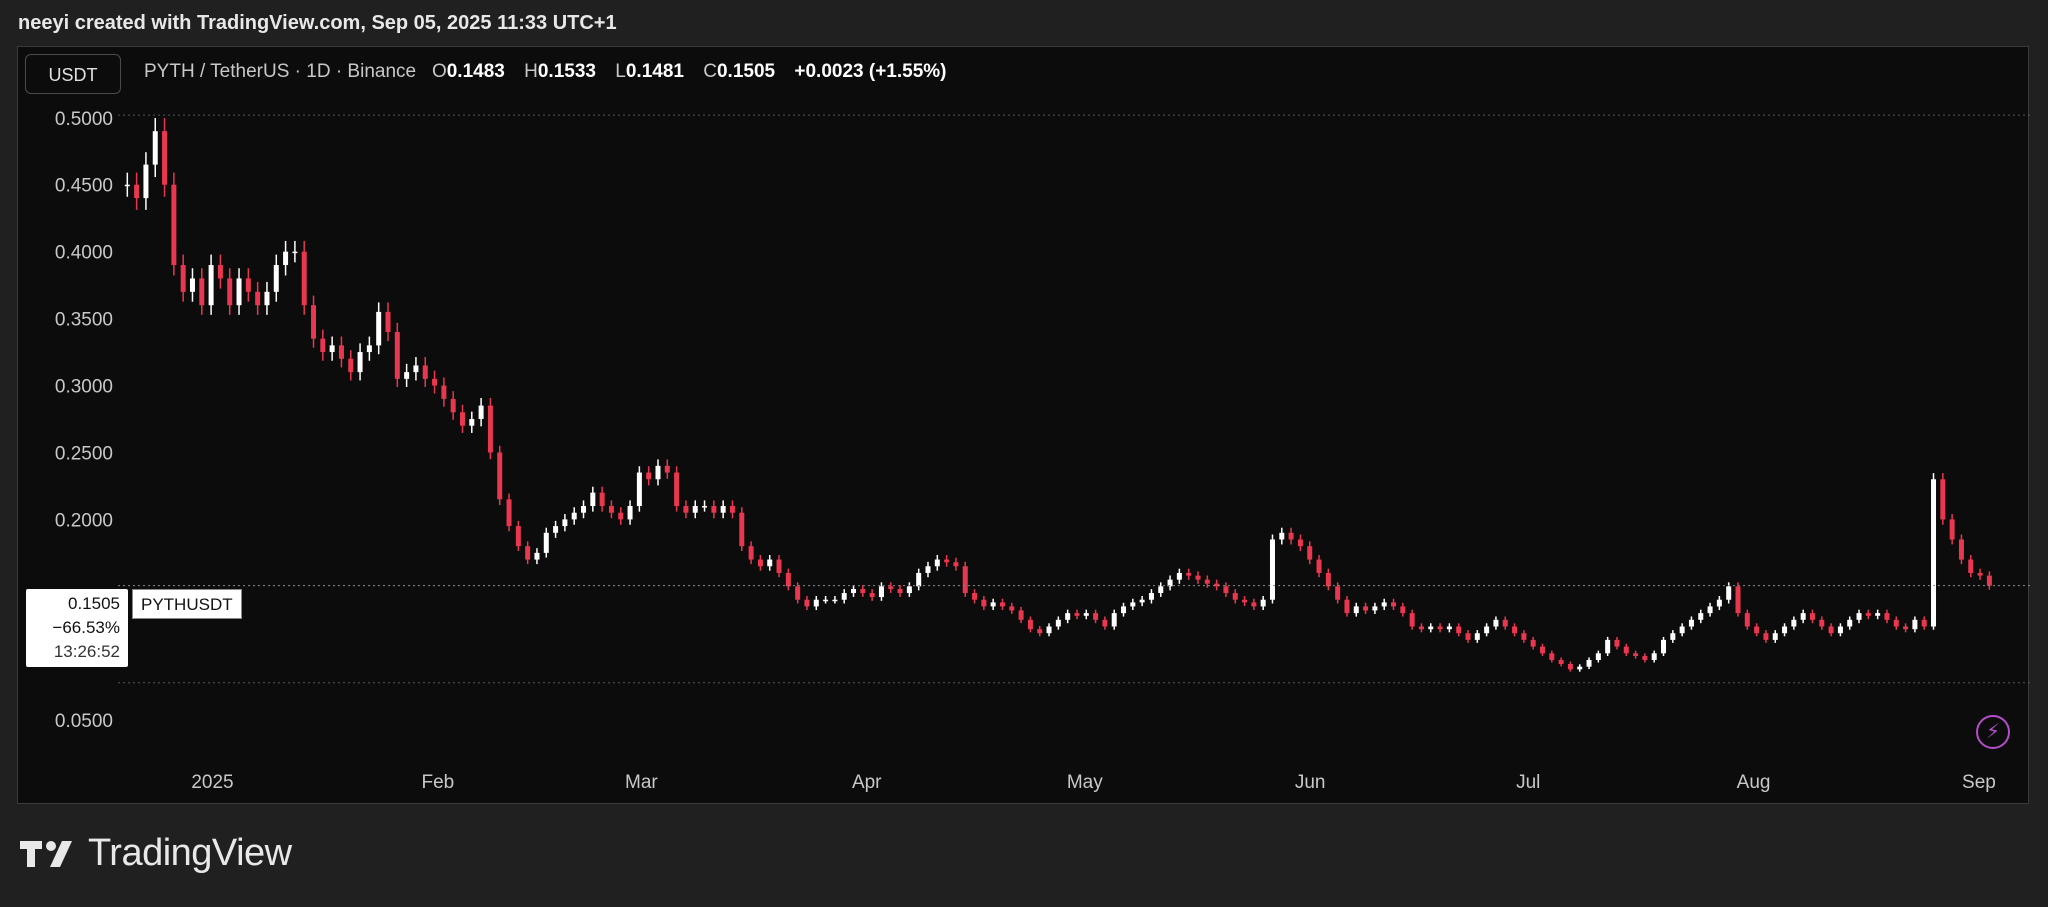  I want to click on y-tick-label: 0.3000, so click(84, 387).